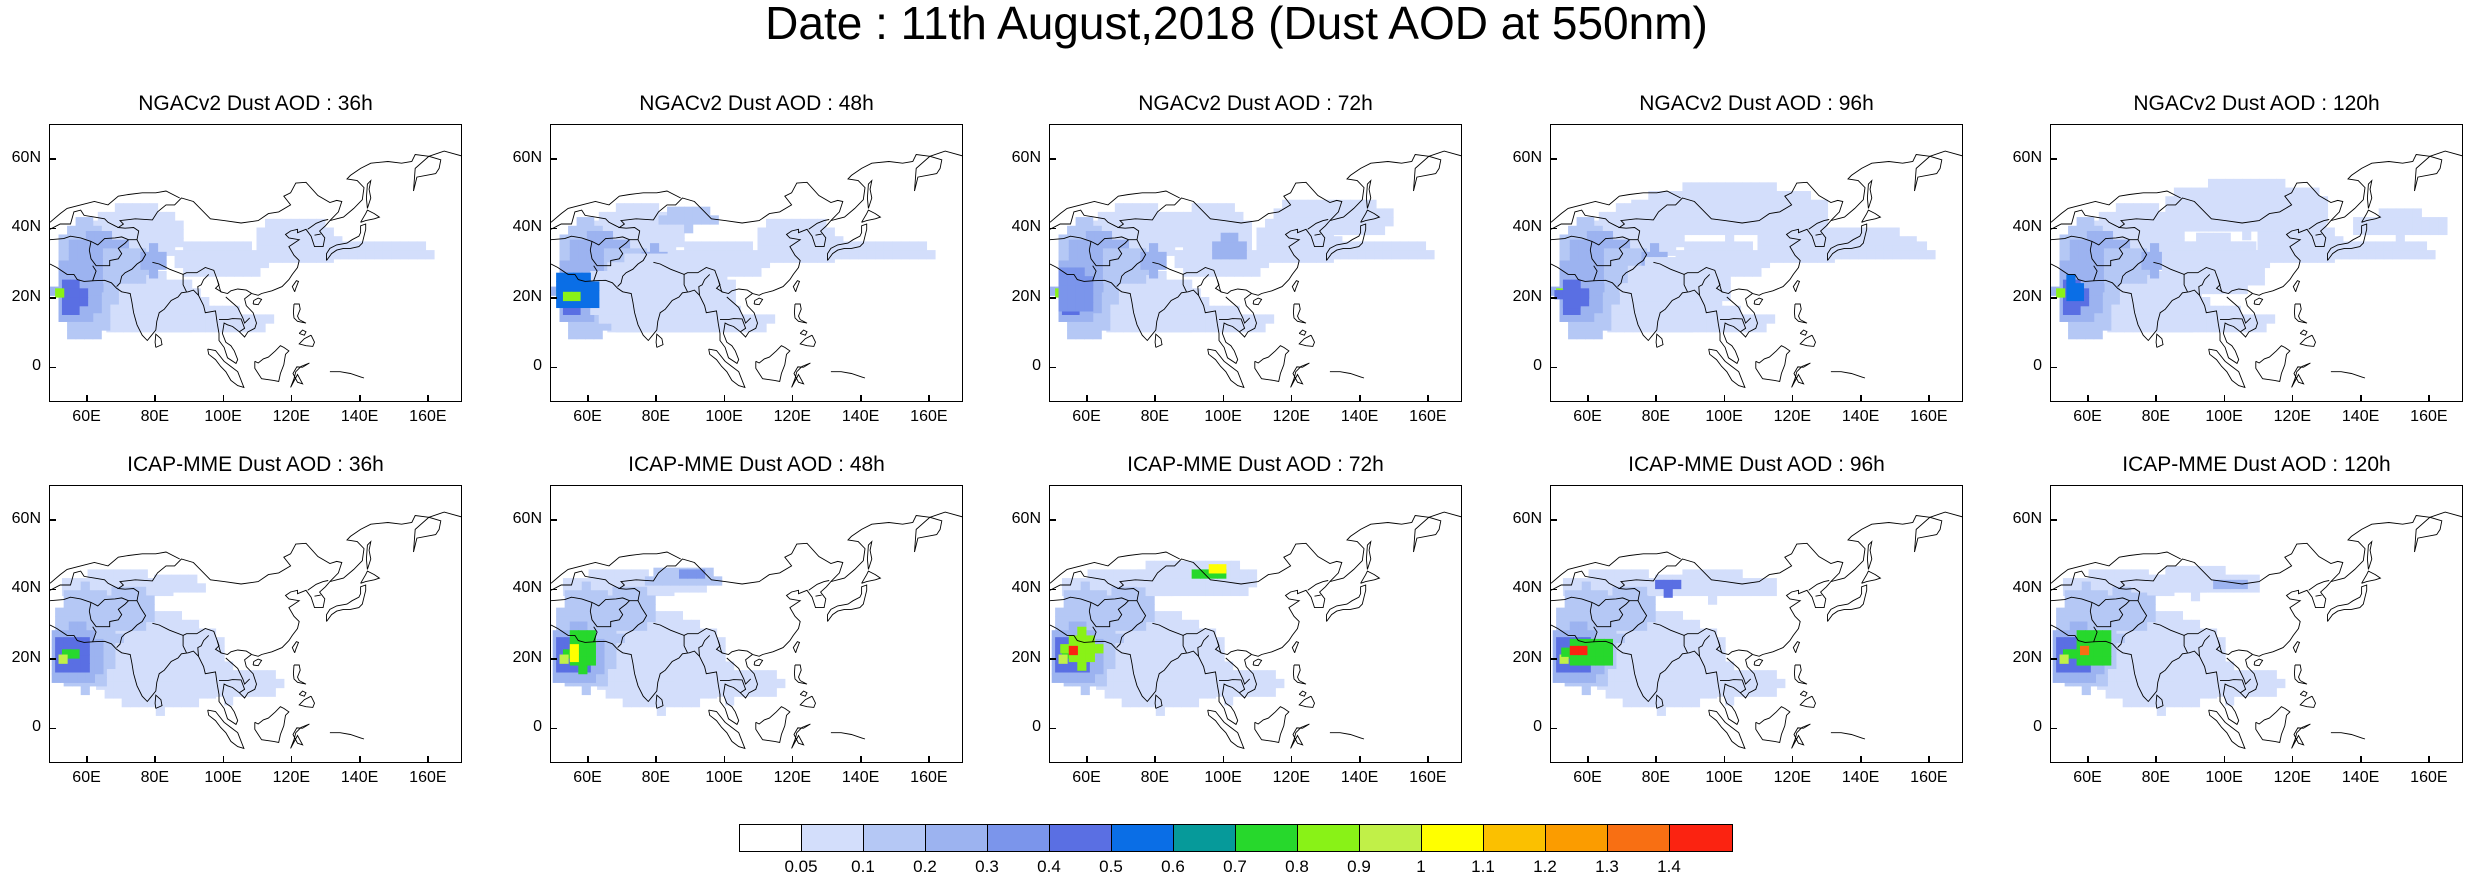 The image size is (2473, 877). What do you see at coordinates (256, 624) in the screenshot?
I see `map-canvas` at bounding box center [256, 624].